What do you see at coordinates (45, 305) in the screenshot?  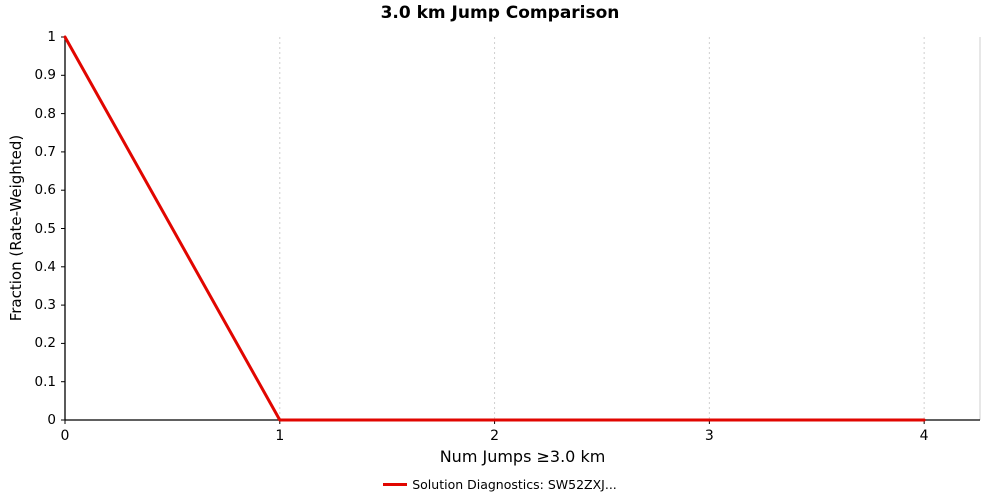 I see `y-tick-label: 0.3` at bounding box center [45, 305].